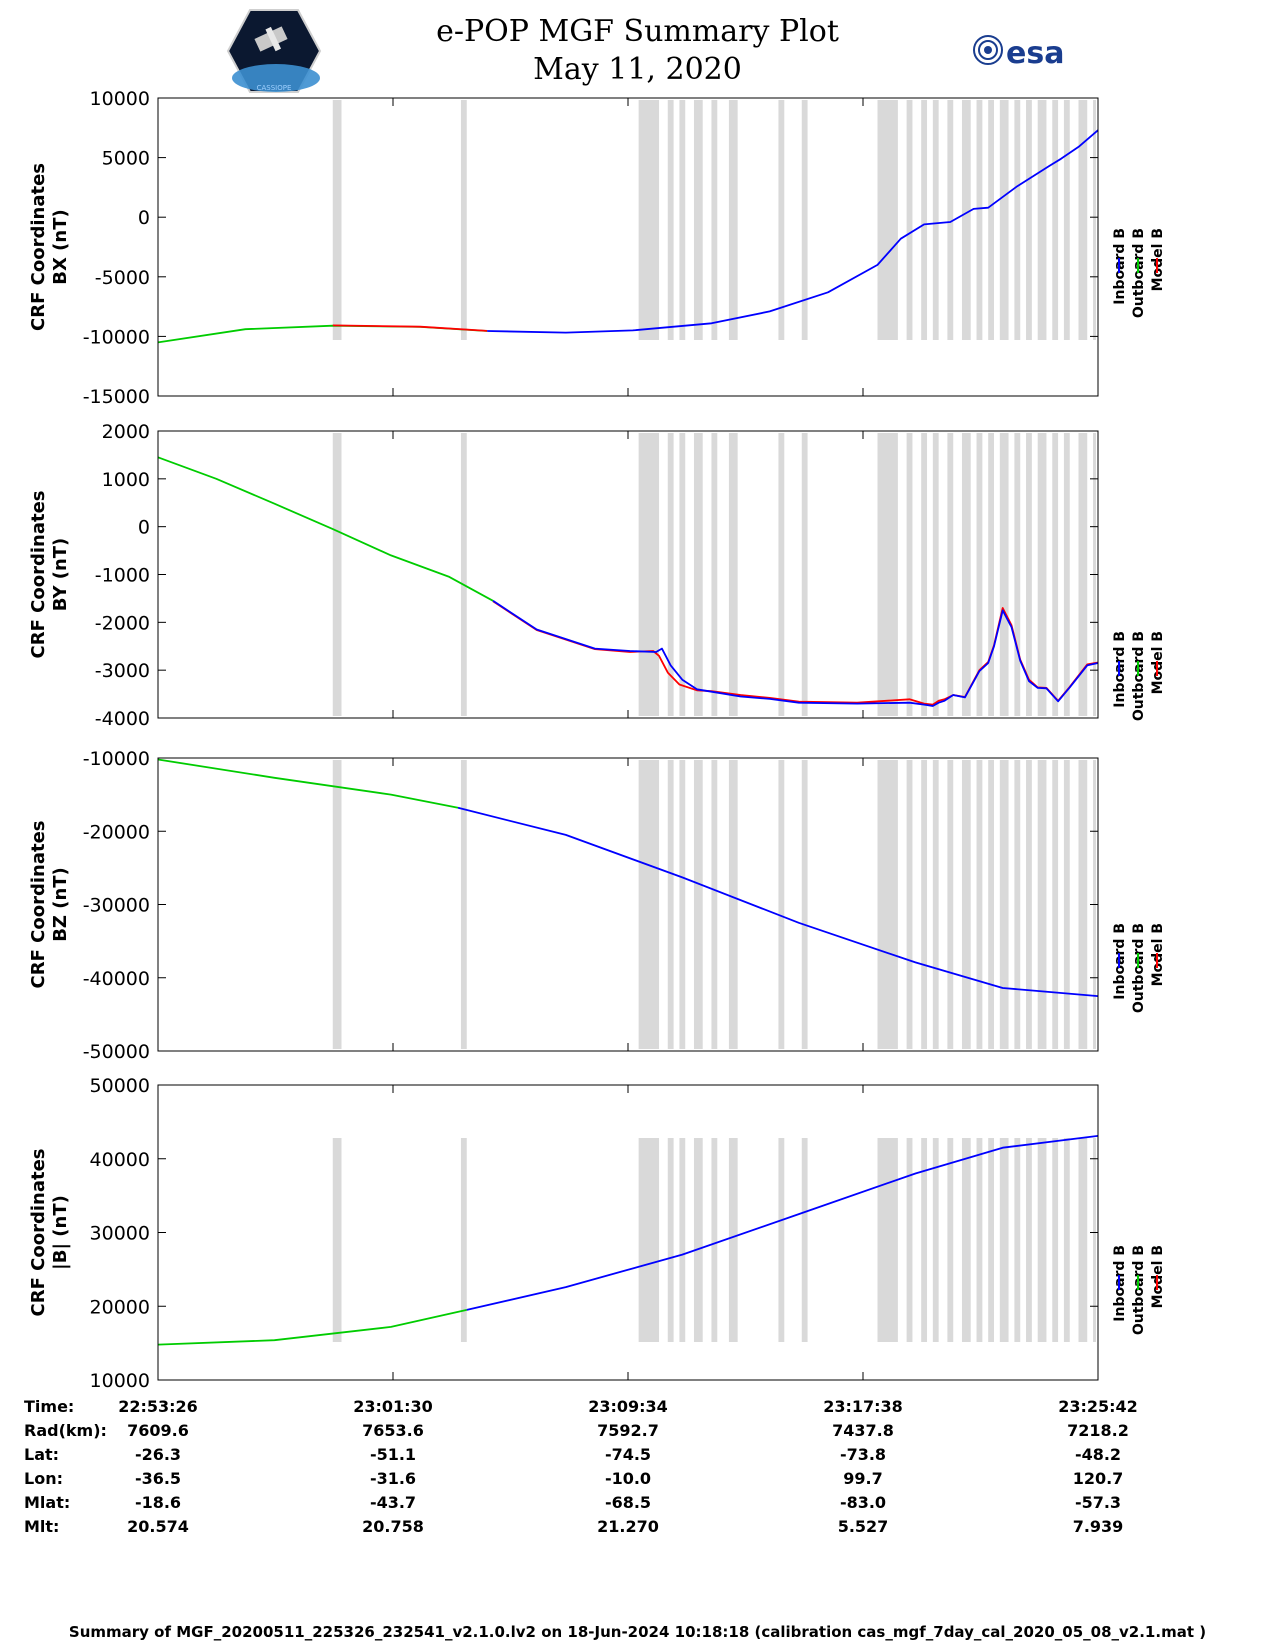 This screenshot has height=1650, width=1275. What do you see at coordinates (863, 1454) in the screenshot?
I see `ephemeris-value: -73.8` at bounding box center [863, 1454].